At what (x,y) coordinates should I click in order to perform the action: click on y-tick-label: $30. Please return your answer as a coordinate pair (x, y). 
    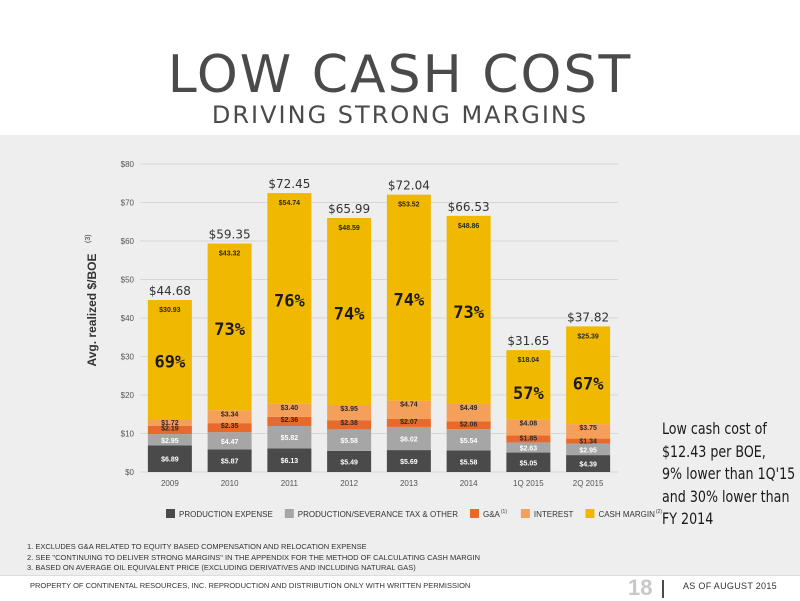
    Looking at the image, I should click on (128, 357).